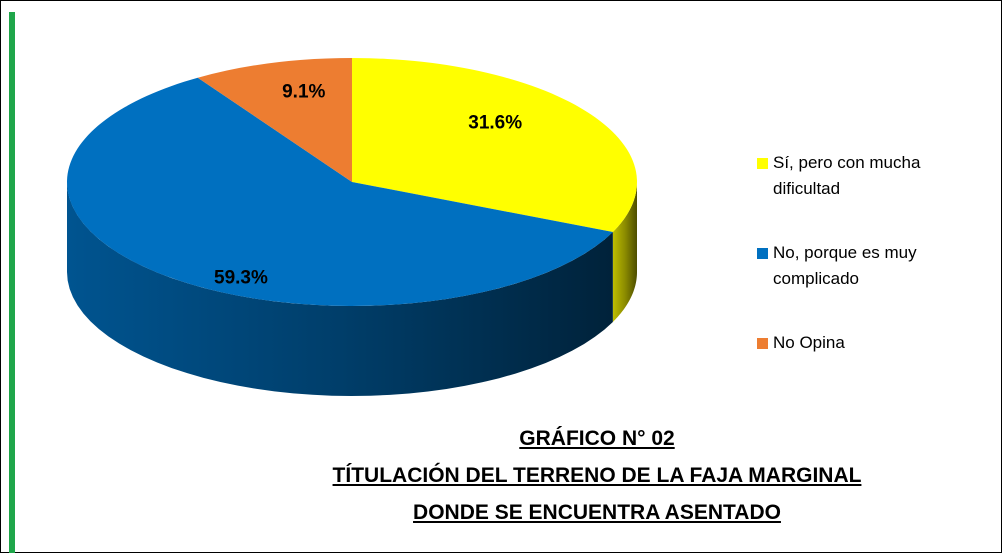 This screenshot has height=553, width=1002. Describe the element at coordinates (809, 342) in the screenshot. I see `legend-label: No Opina` at that location.